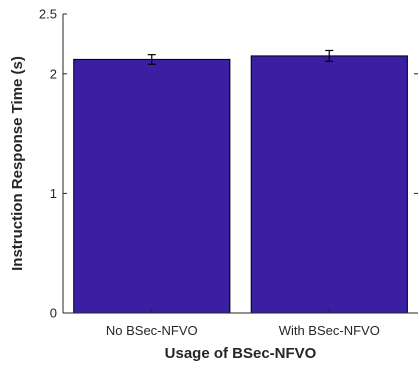 This screenshot has width=419, height=372. I want to click on y-tick-label-2: 2, so click(53, 73).